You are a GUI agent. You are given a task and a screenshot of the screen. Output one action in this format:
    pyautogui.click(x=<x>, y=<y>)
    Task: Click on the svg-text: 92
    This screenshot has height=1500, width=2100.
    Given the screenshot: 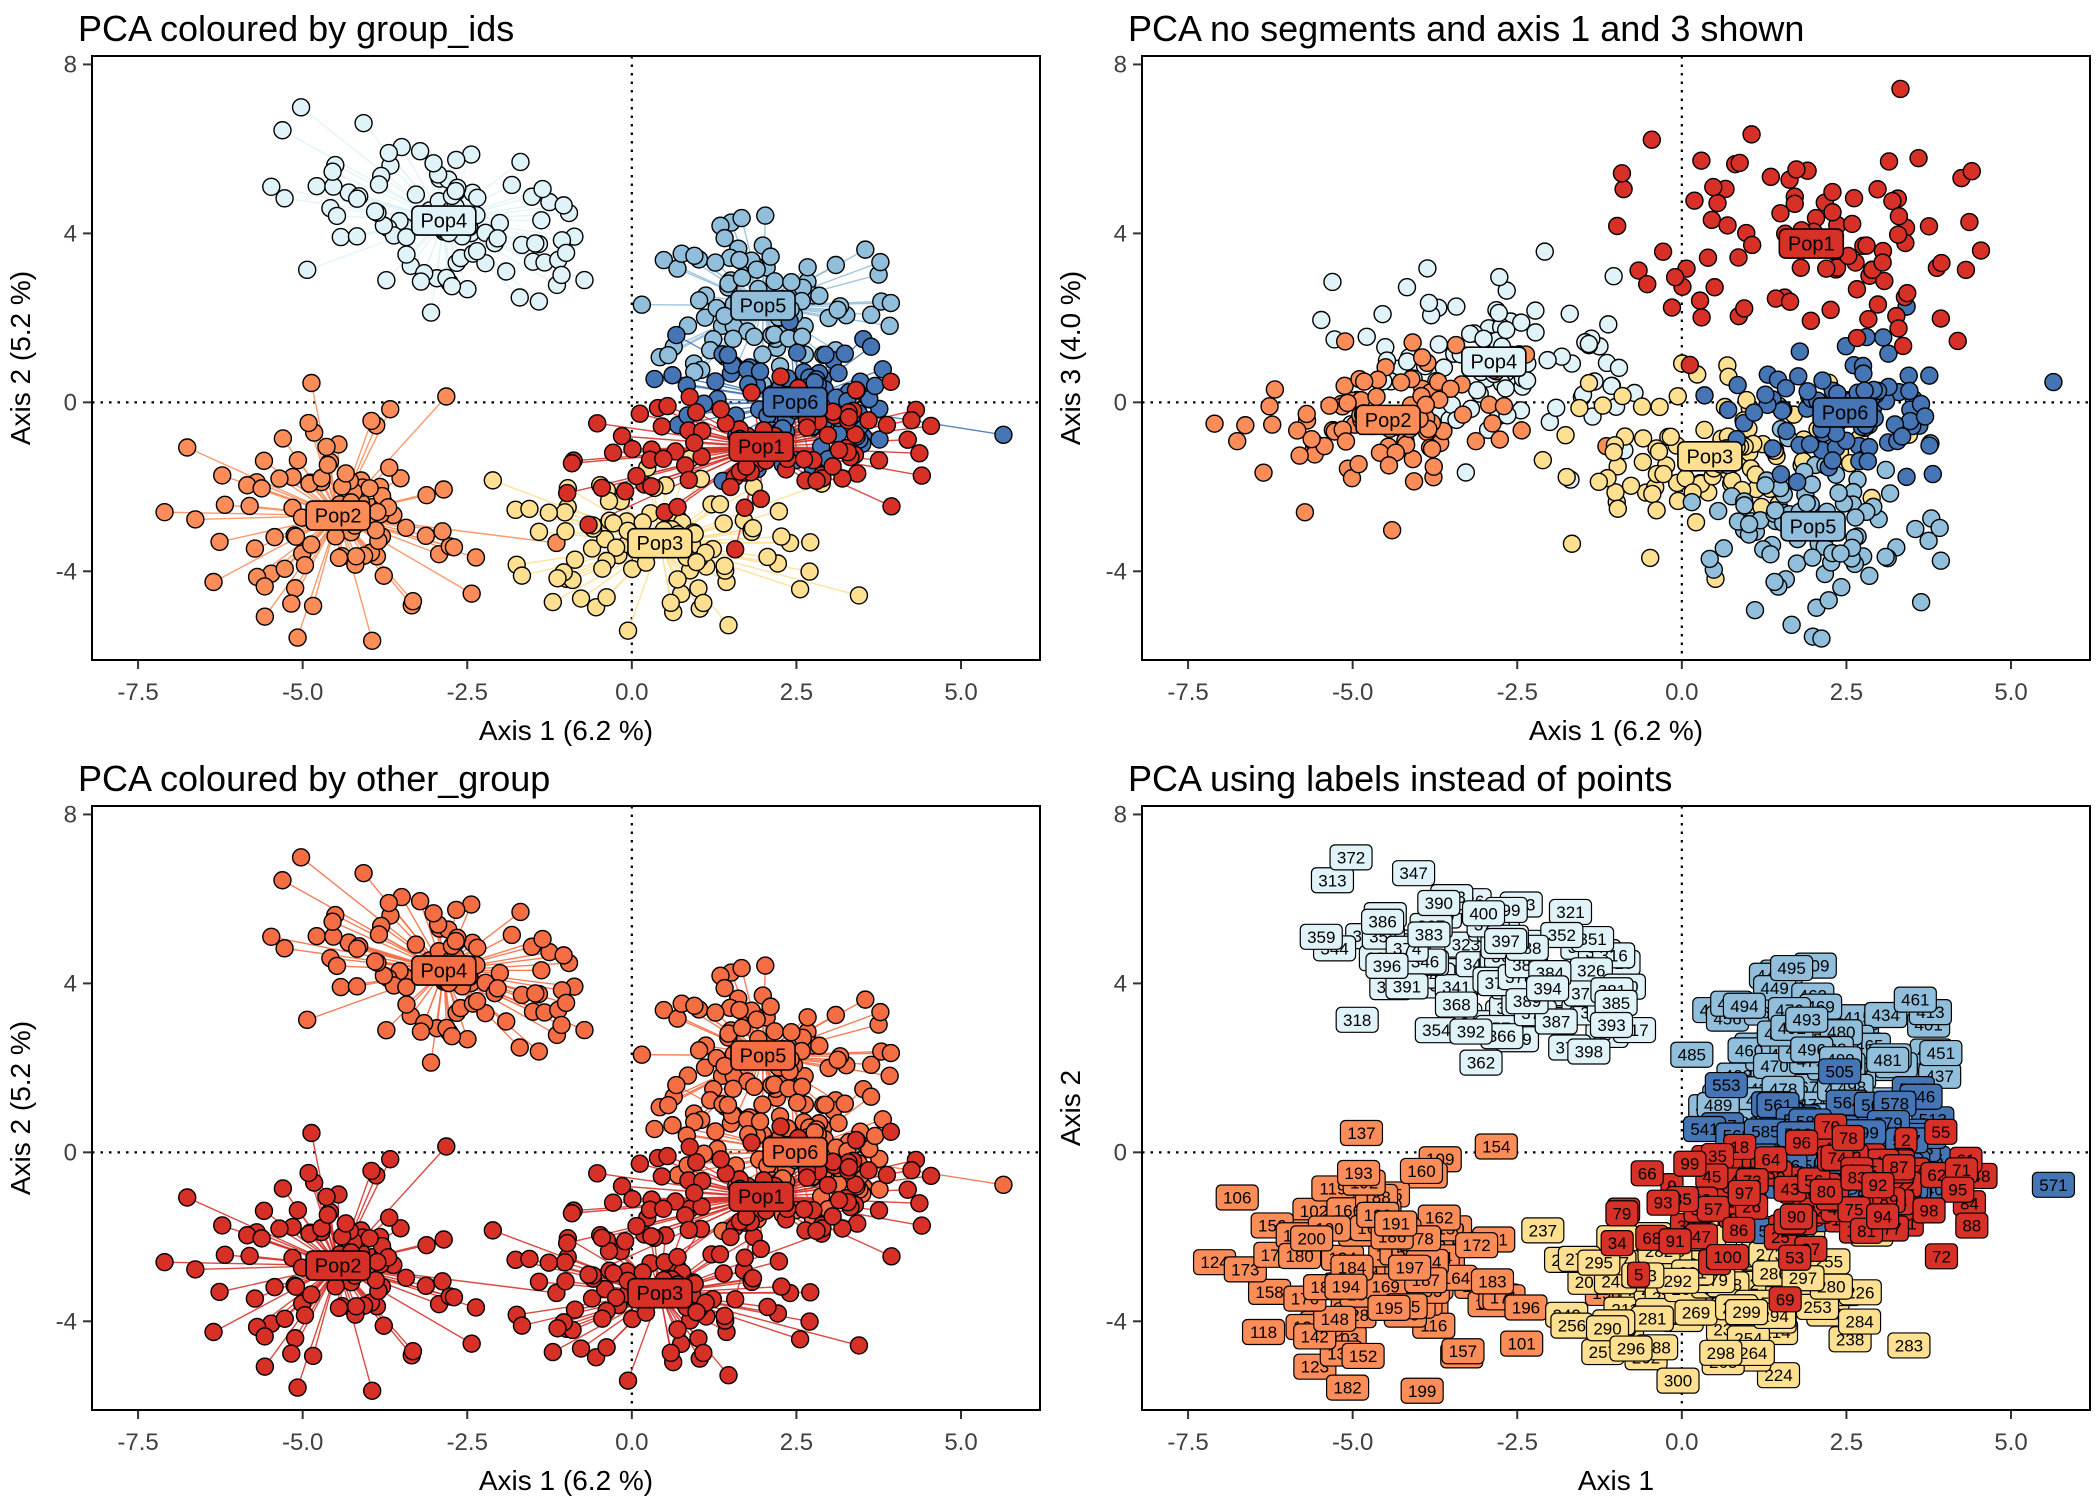 What is the action you would take?
    pyautogui.click(x=1877, y=1185)
    